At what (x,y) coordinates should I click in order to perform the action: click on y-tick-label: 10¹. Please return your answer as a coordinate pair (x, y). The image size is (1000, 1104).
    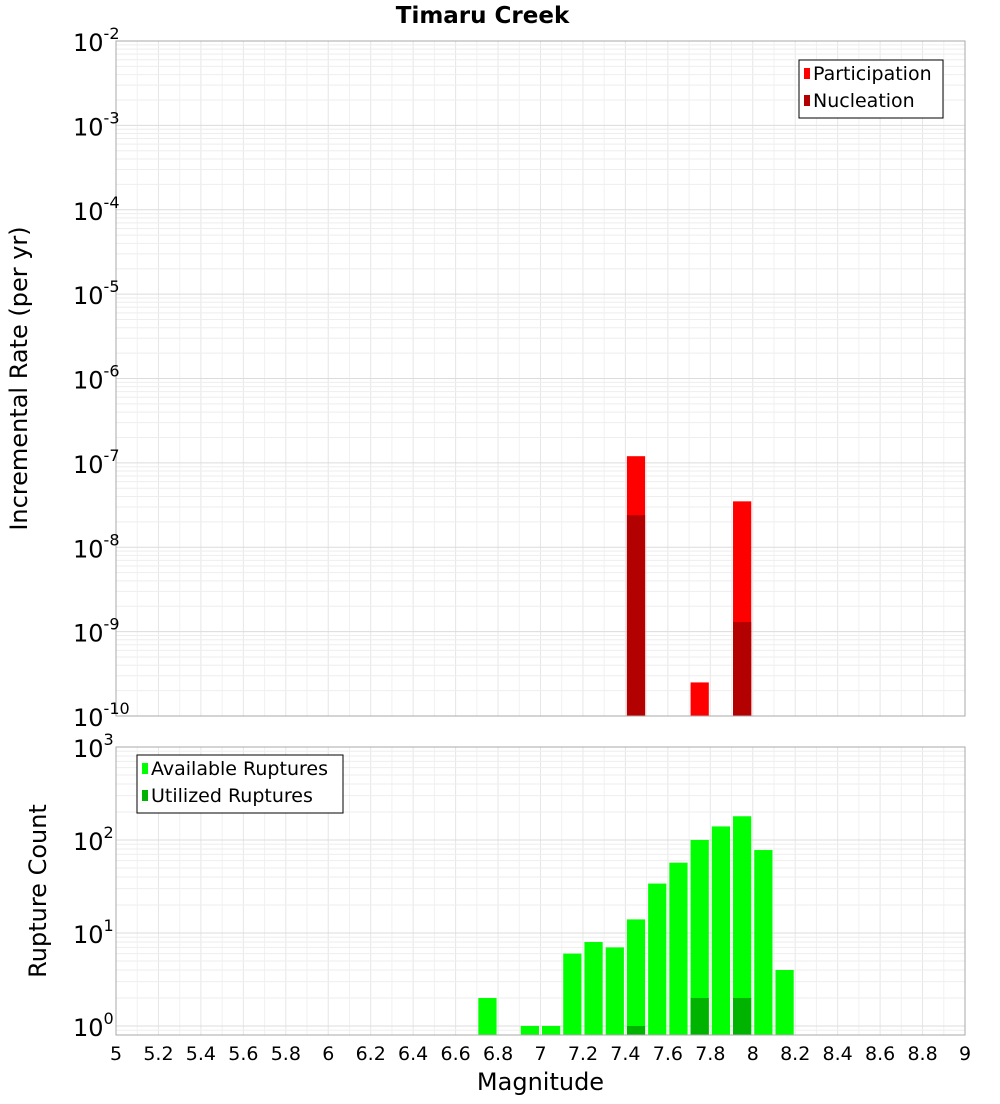
    Looking at the image, I should click on (93, 932).